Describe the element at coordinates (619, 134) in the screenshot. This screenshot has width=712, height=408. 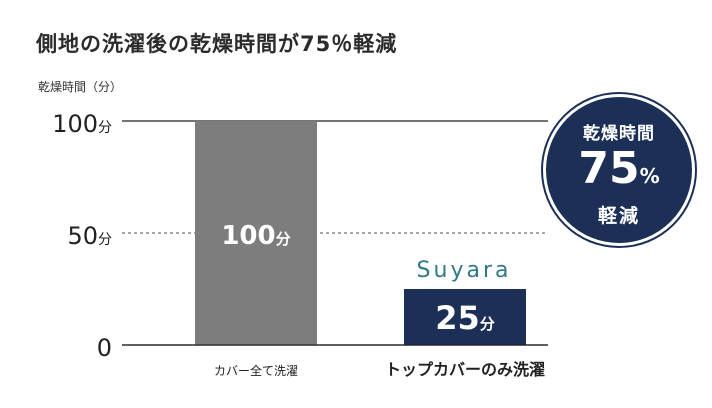
I see `badge-label: 乾燥時間` at that location.